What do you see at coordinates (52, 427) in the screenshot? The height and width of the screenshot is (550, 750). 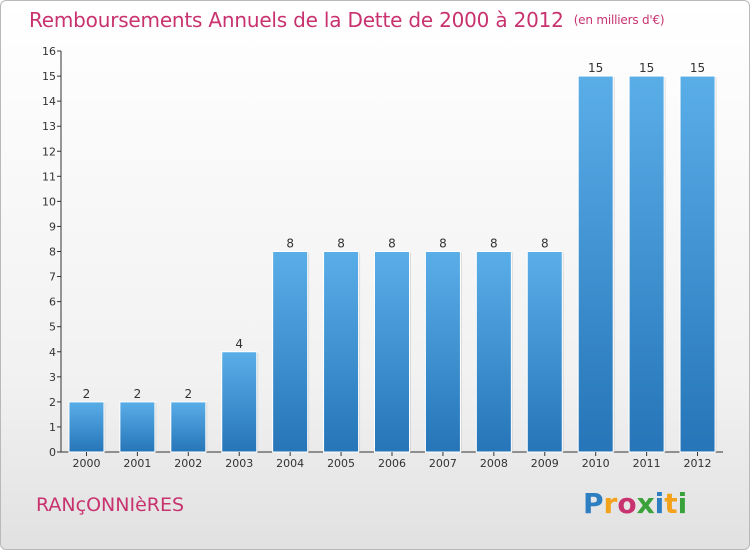 I see `y-tick-label: 1` at bounding box center [52, 427].